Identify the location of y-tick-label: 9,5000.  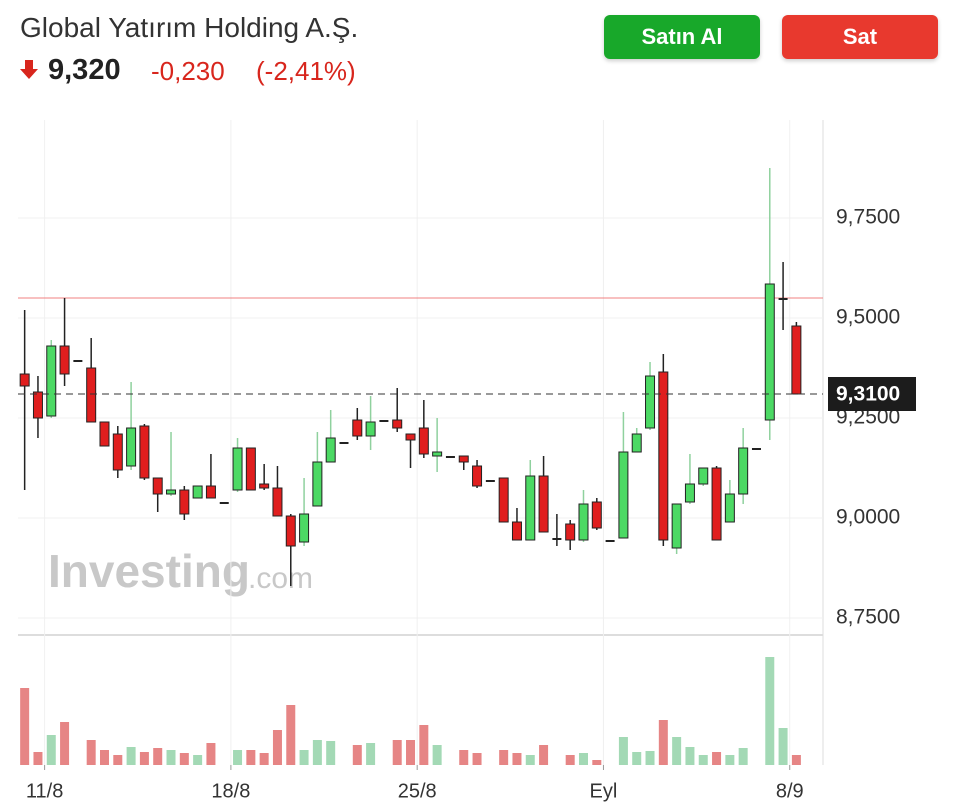
(868, 317).